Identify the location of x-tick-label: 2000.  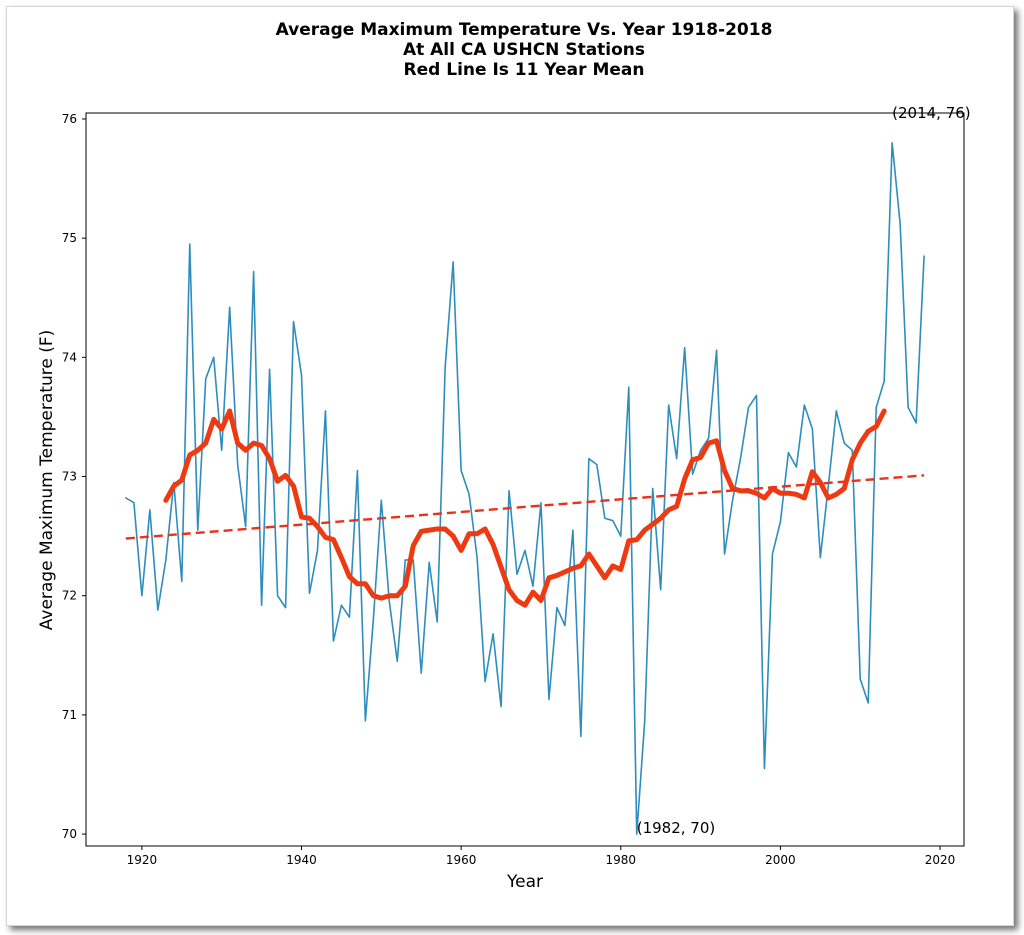
(780, 860).